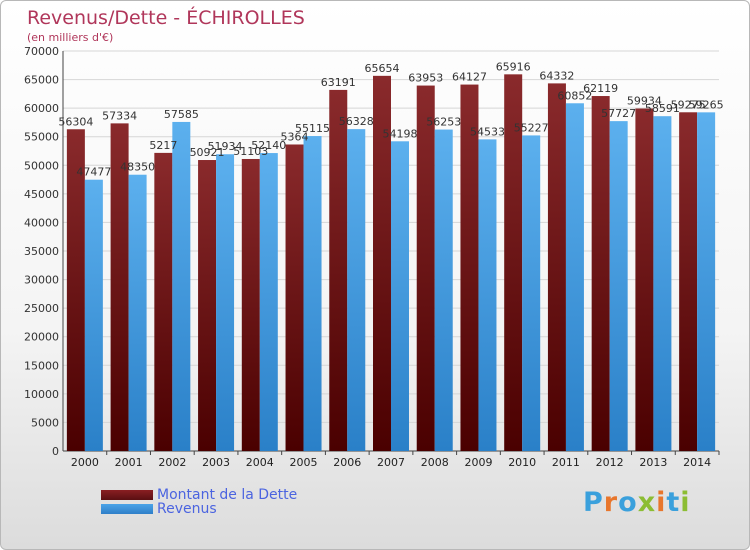  I want to click on data-label: 51103, so click(250, 151).